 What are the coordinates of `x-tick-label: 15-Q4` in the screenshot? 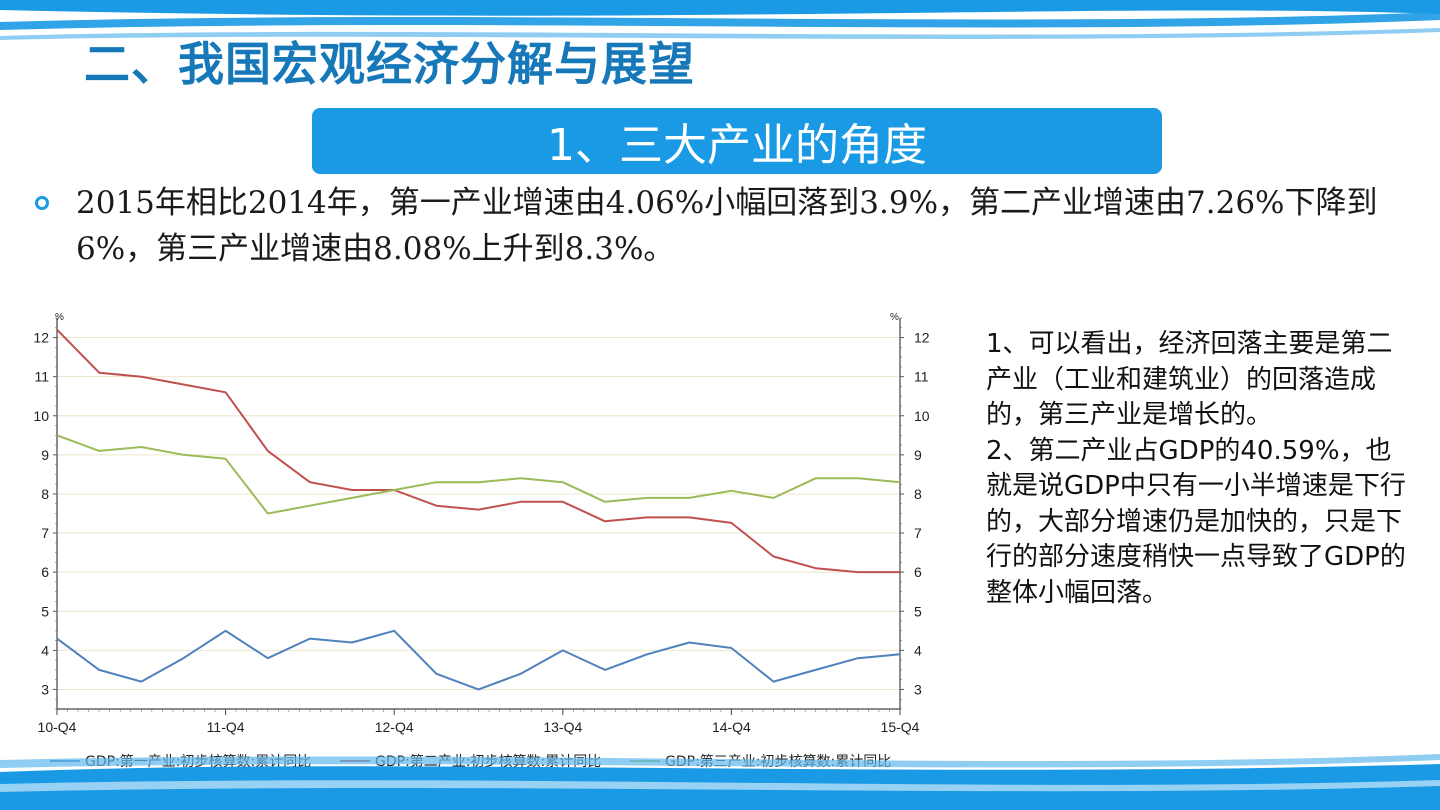 It's located at (900, 727).